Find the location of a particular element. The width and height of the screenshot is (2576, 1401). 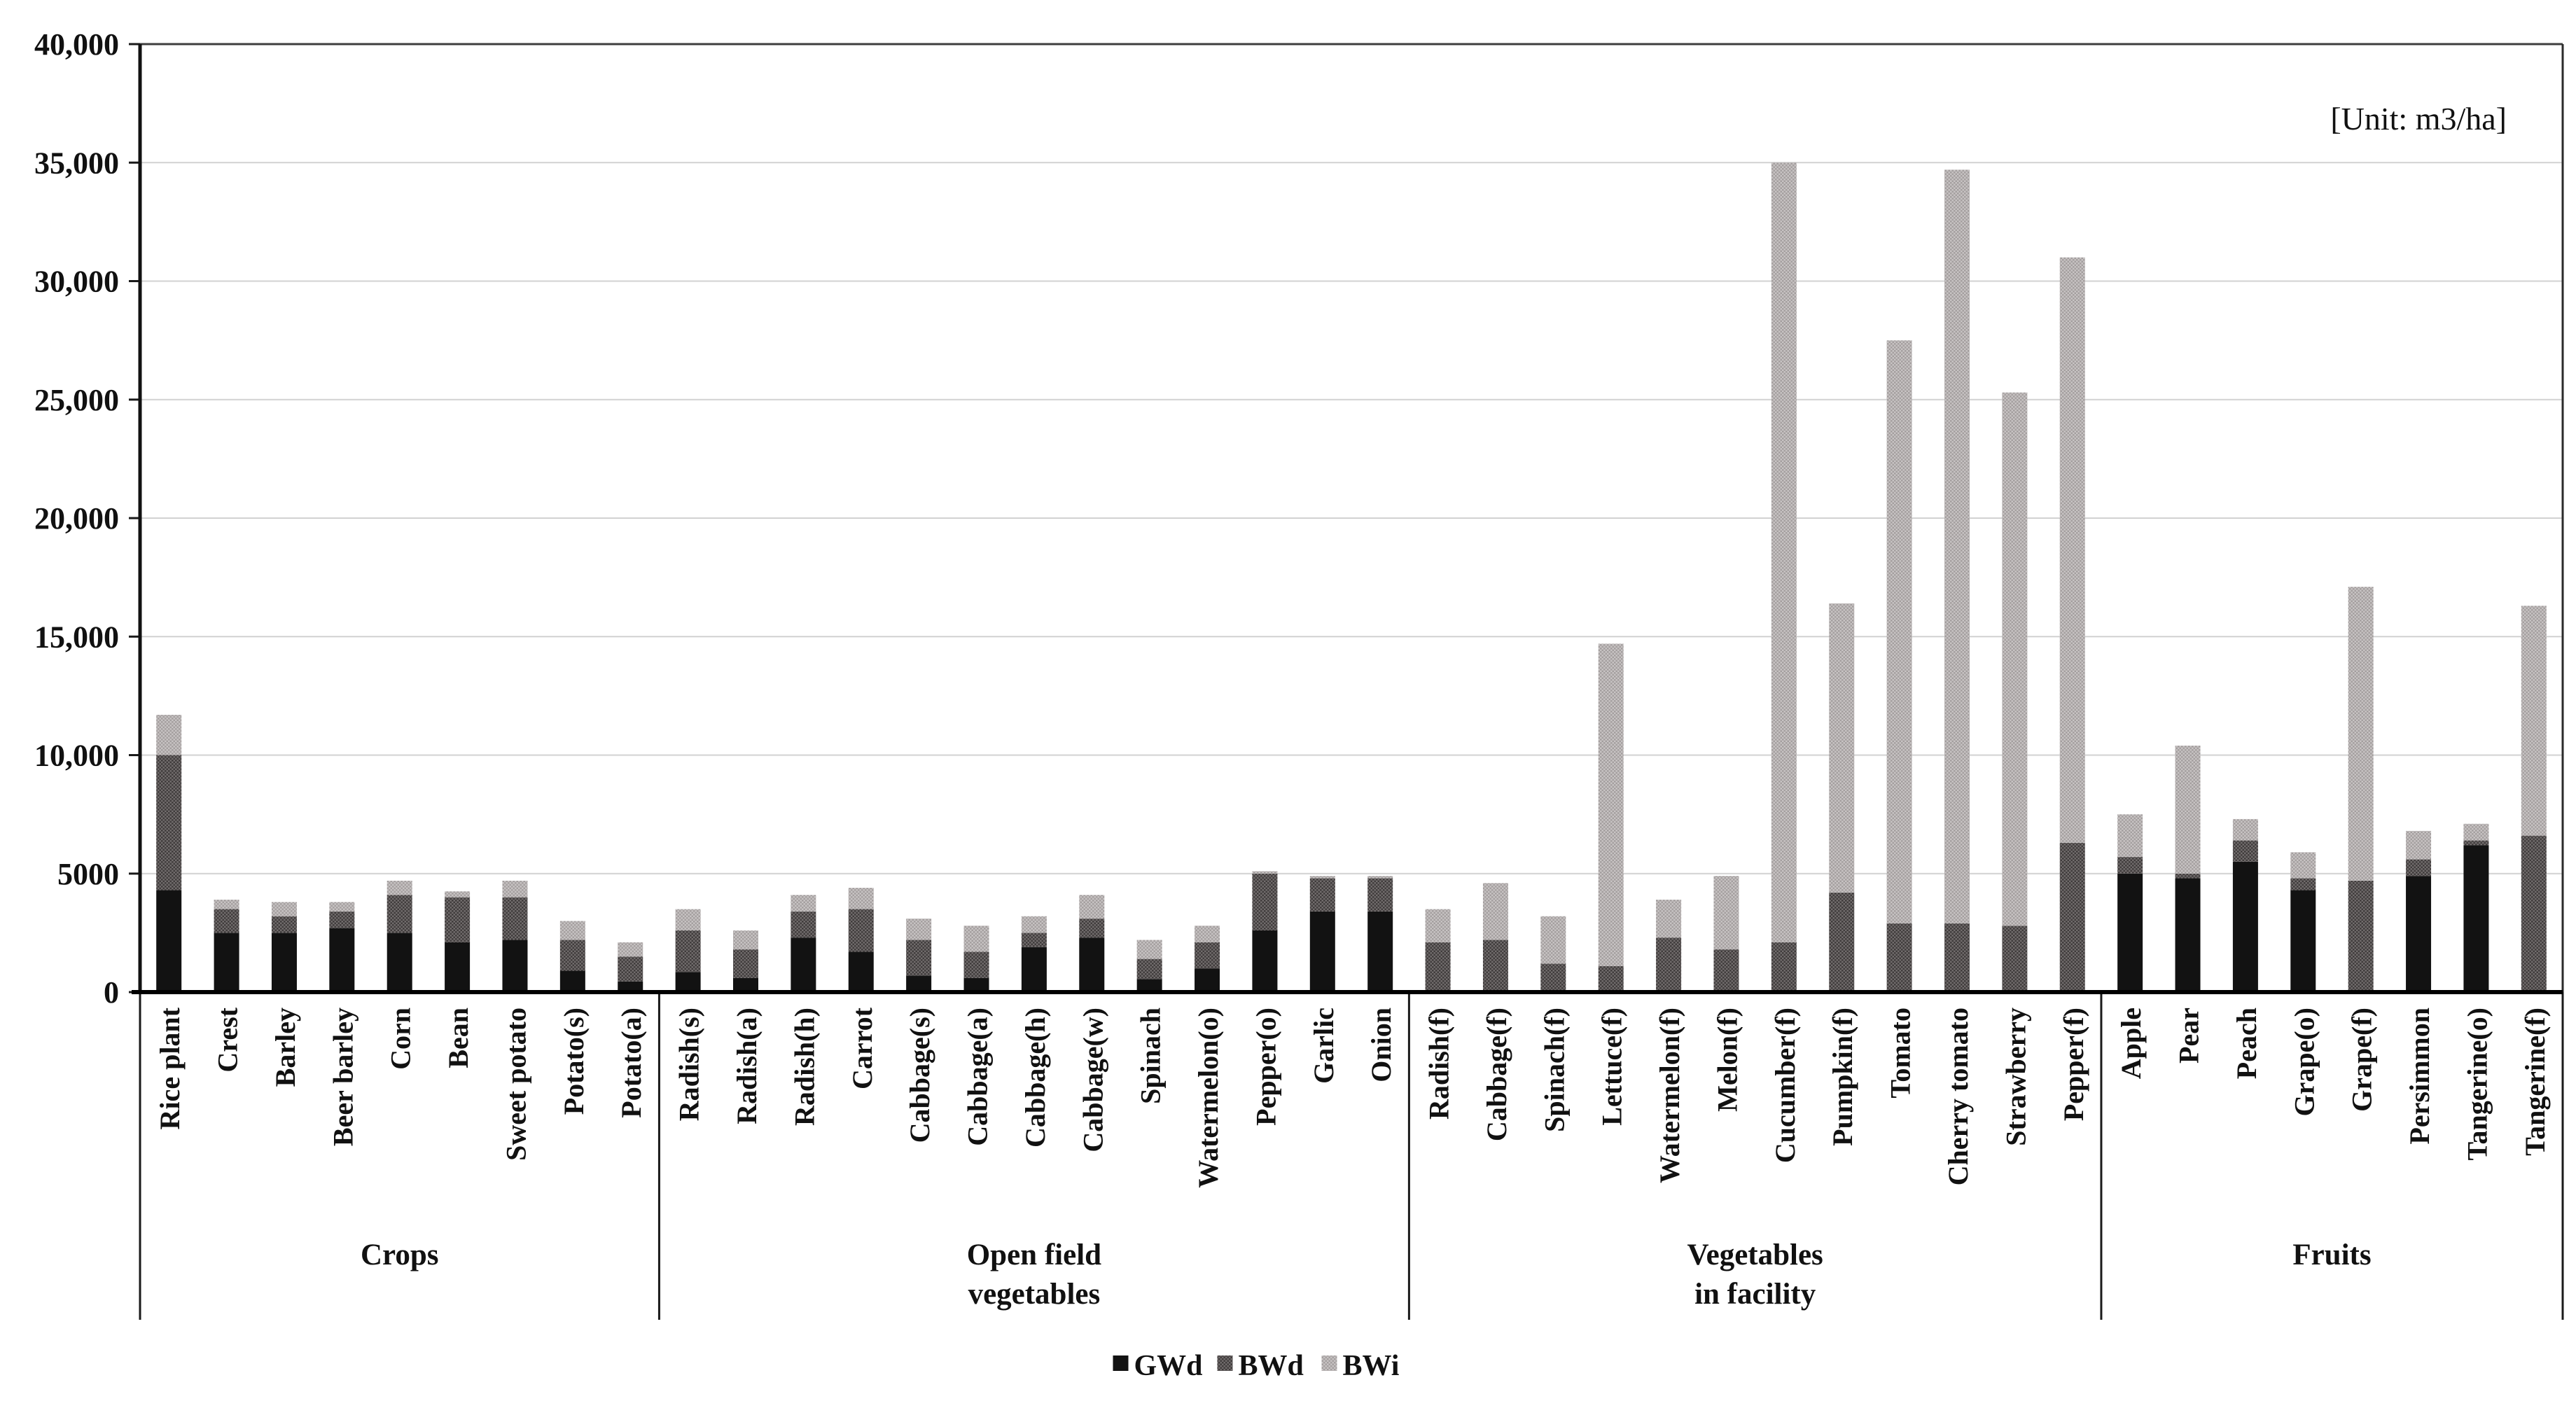

category-label: Potato(a) is located at coordinates (631, 1063).